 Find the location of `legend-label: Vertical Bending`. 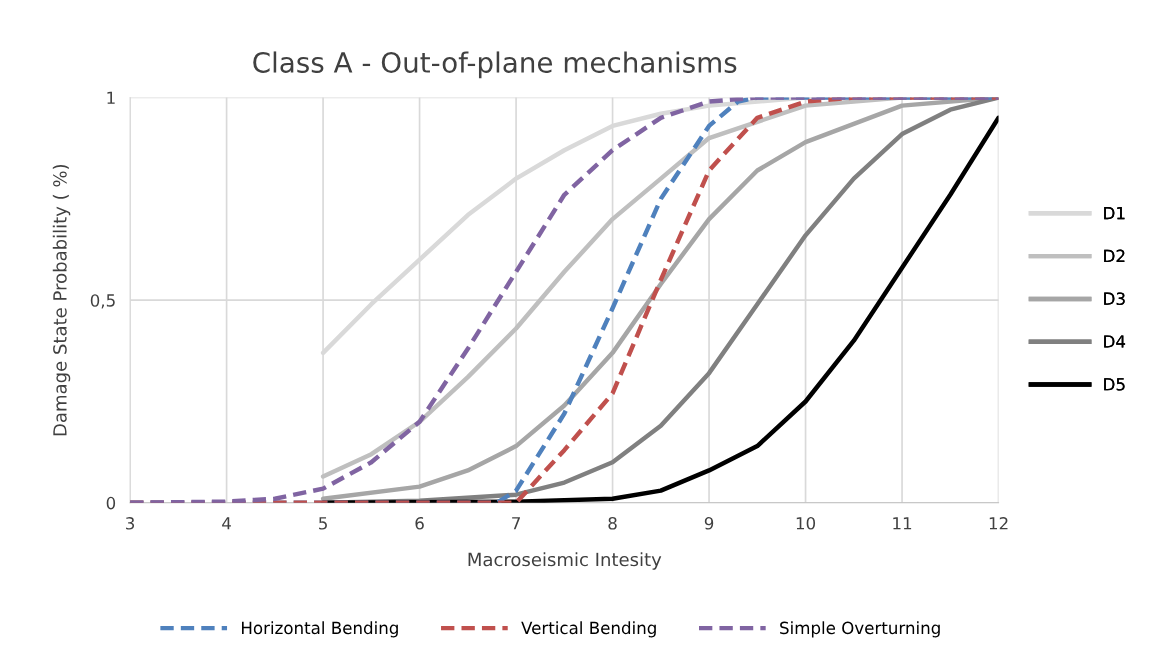

legend-label: Vertical Bending is located at coordinates (588, 629).